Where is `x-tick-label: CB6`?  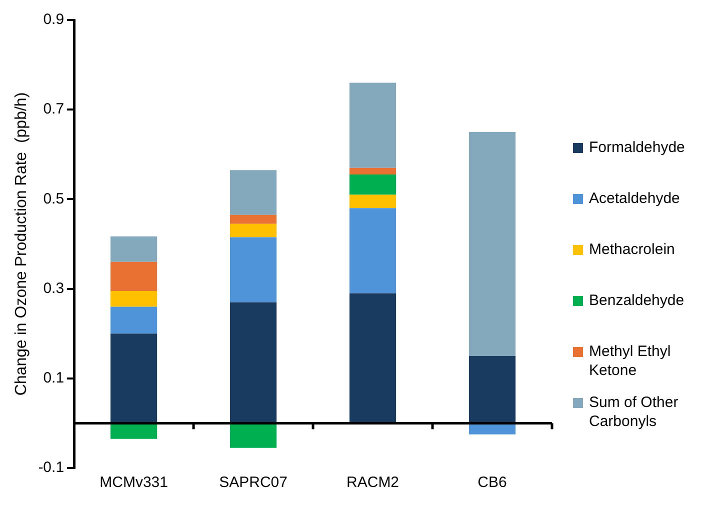
x-tick-label: CB6 is located at coordinates (492, 483).